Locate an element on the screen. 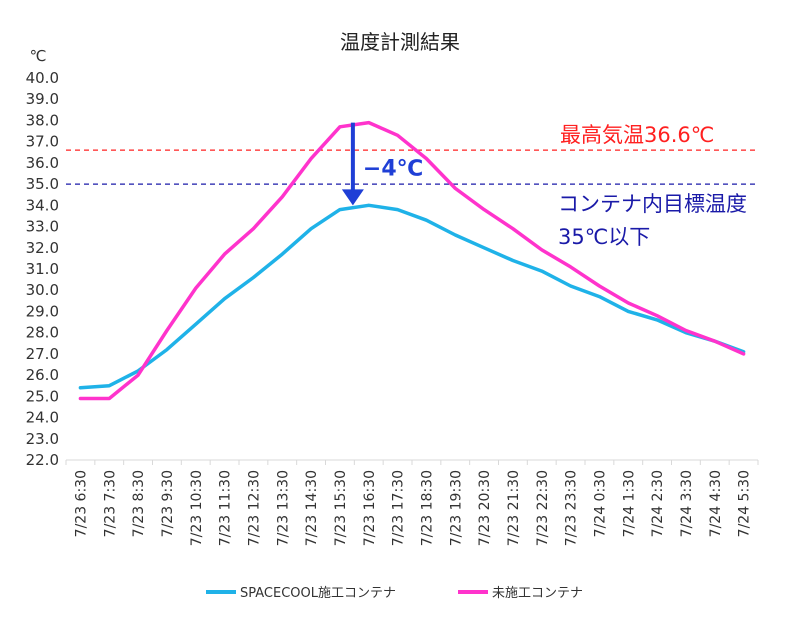 This screenshot has height=619, width=792. target-temperature-label-line1: コンテナ内目標温度 is located at coordinates (652, 204).